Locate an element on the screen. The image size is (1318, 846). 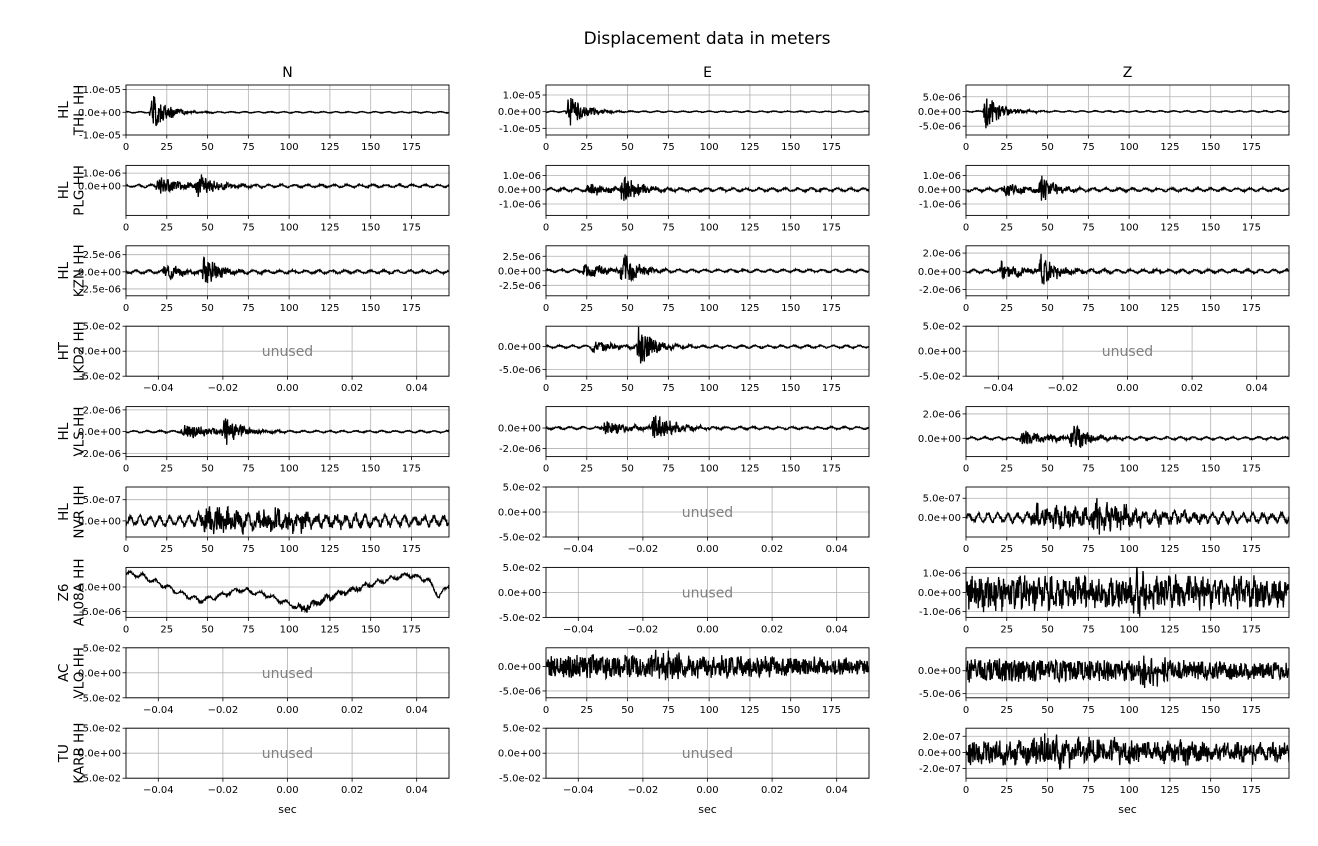
station-code: THL HH is located at coordinates (80, 111).